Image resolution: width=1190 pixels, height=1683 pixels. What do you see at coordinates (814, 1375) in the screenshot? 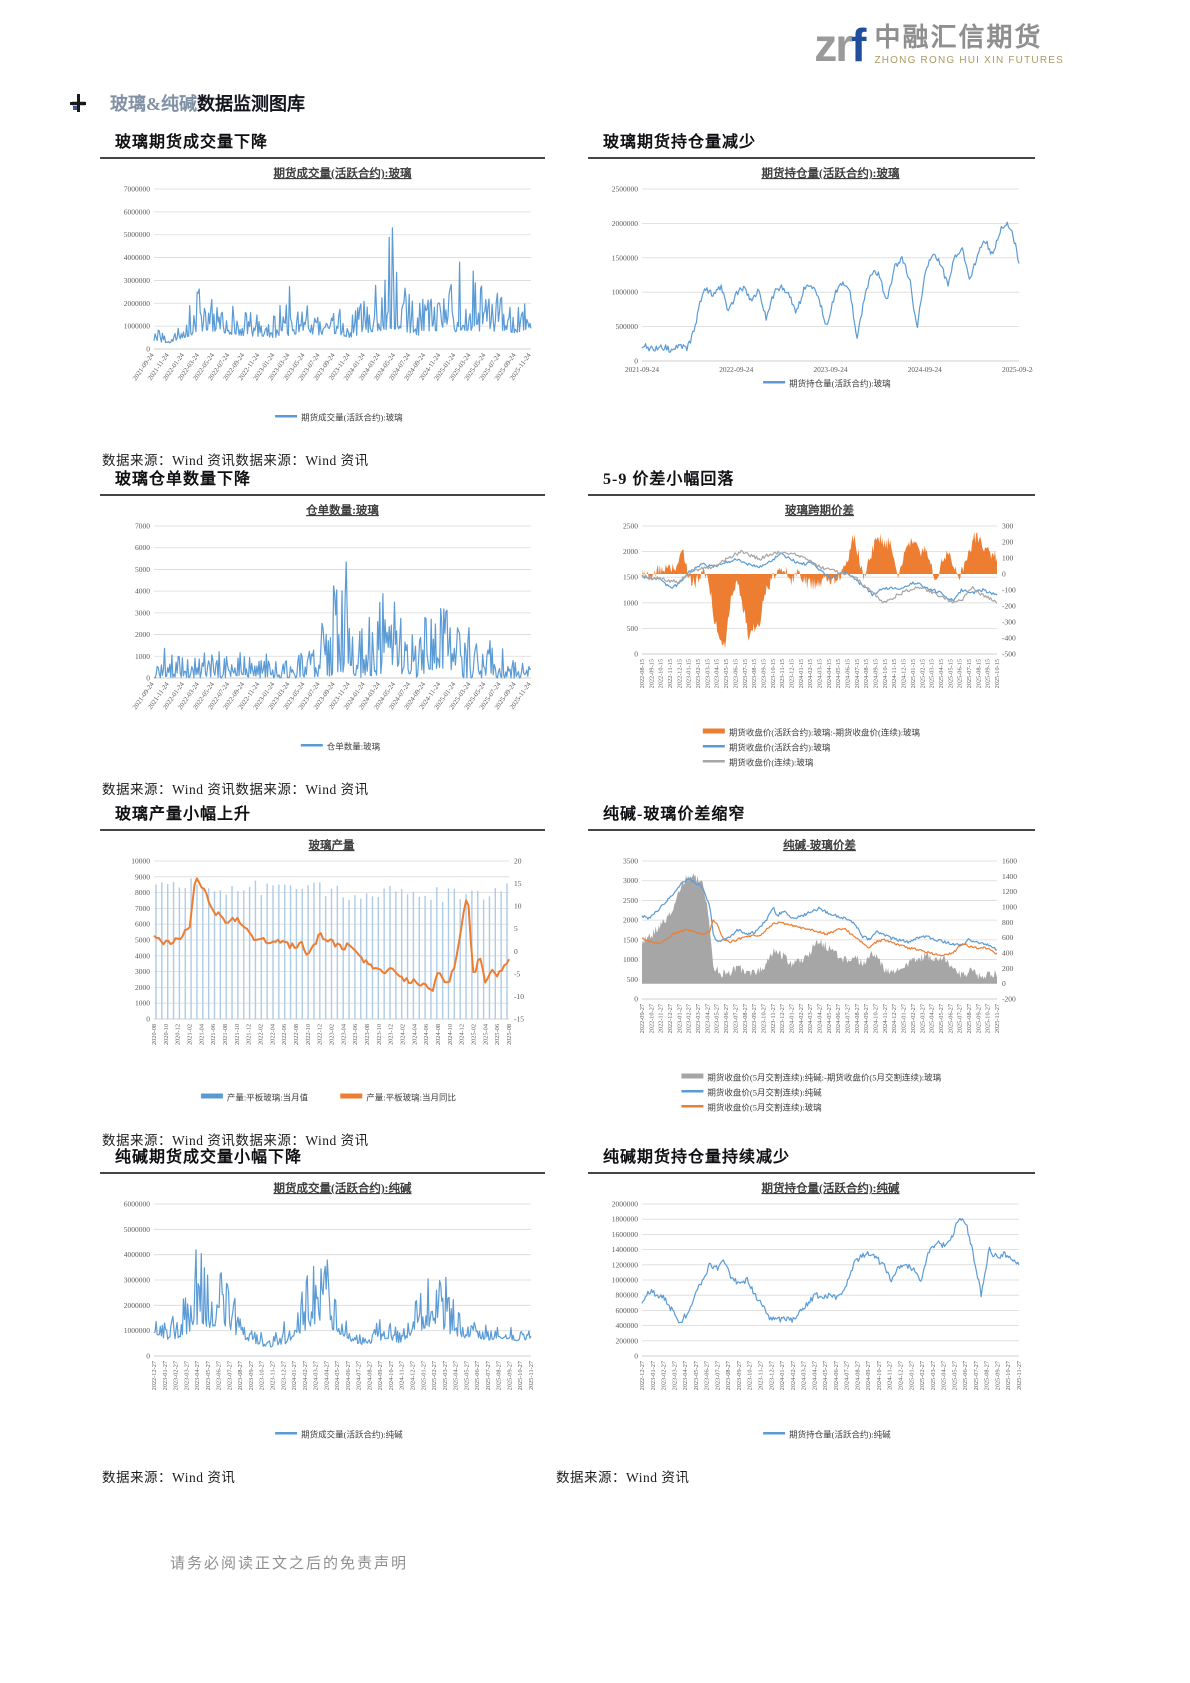
I see `svg-text: 2024-04-27` at bounding box center [814, 1375].